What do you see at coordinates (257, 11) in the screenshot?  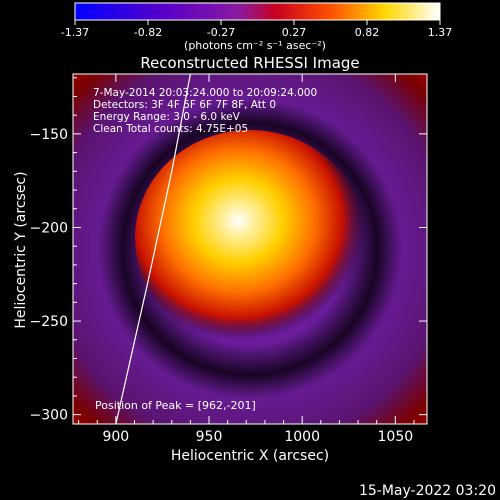 I see `colorbar-gradient` at bounding box center [257, 11].